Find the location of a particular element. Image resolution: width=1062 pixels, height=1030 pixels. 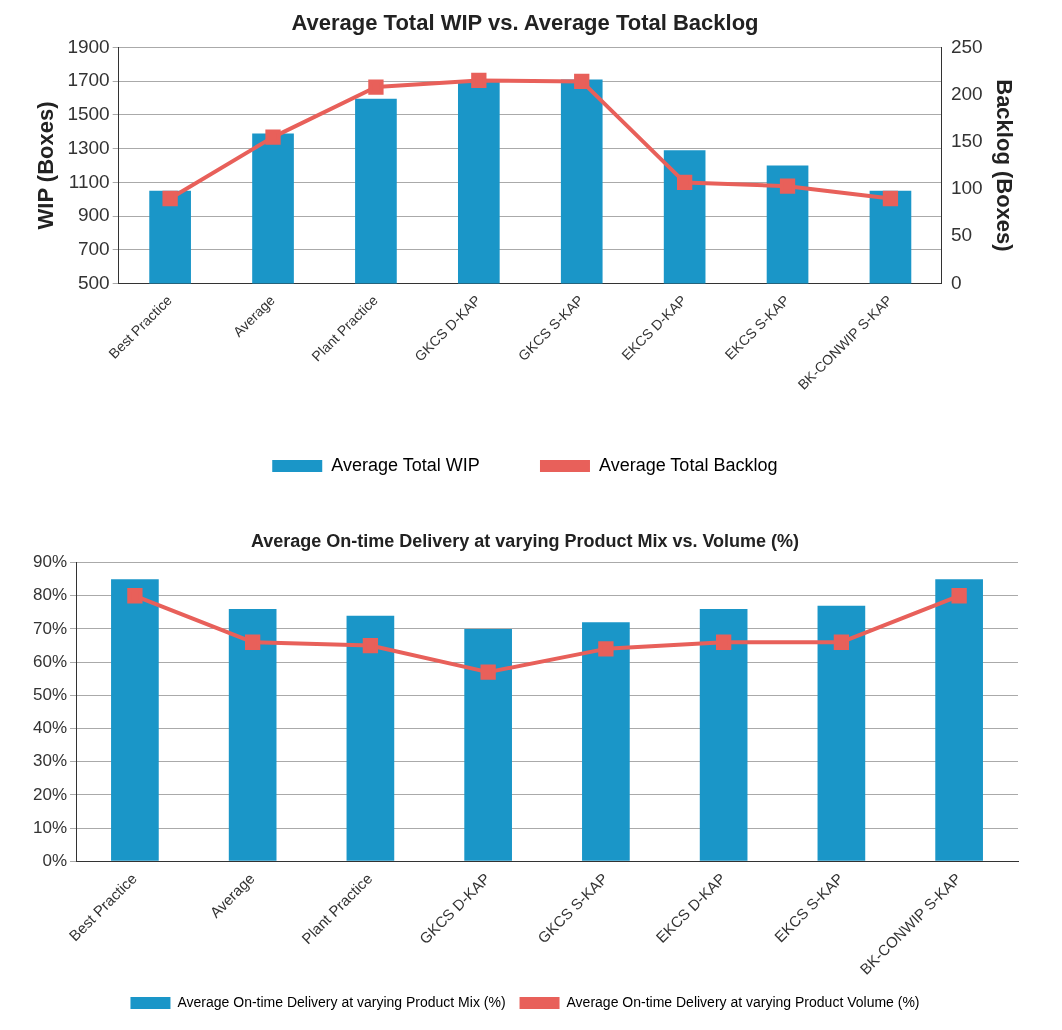

y-tick-label: 900 is located at coordinates (93, 215).